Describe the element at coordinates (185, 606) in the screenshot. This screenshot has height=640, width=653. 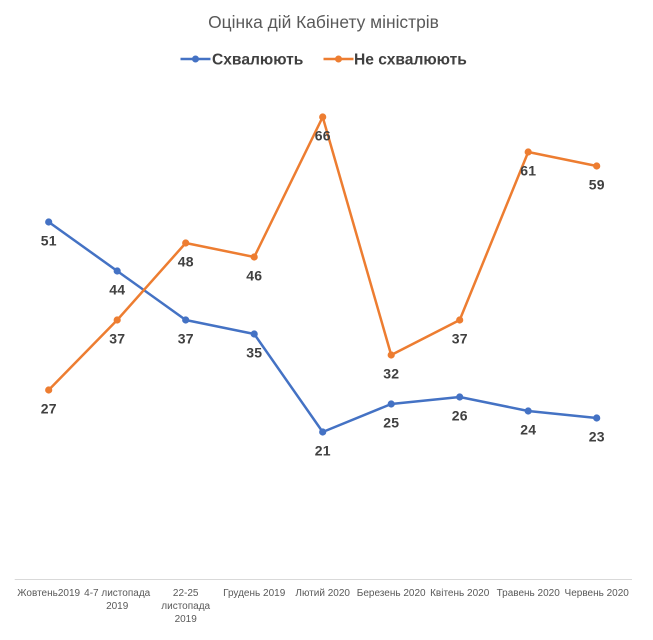
I see `svg-text: листопада` at that location.